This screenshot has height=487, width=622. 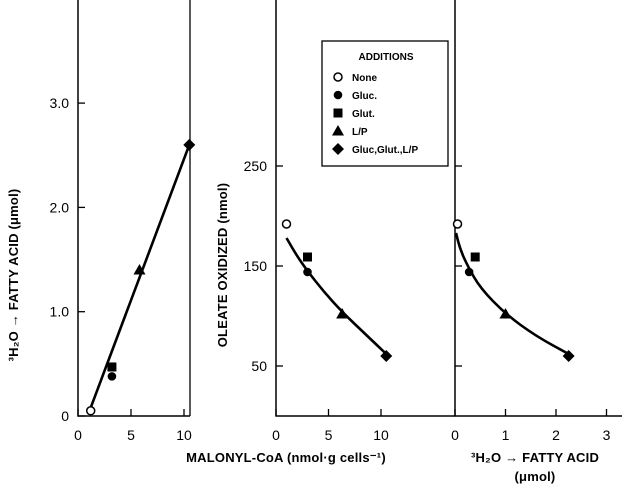 What do you see at coordinates (386, 57) in the screenshot?
I see `legend-title: ADDITIONS` at bounding box center [386, 57].